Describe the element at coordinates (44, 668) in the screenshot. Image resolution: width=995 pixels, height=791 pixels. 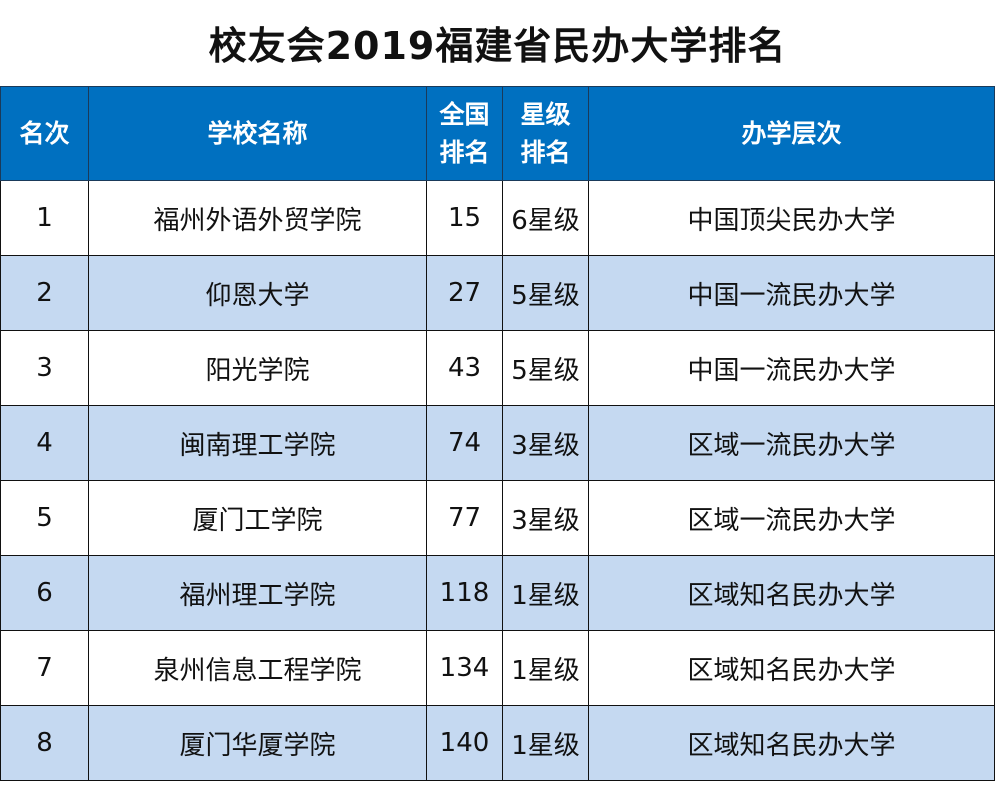
I see `cell-rank: 7` at that location.